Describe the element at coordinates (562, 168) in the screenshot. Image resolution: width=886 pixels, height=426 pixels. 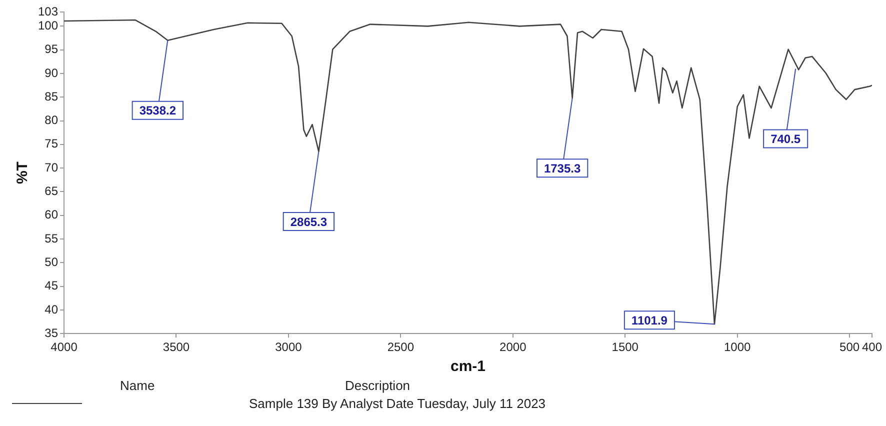
I see `annotation: 1735.3` at that location.